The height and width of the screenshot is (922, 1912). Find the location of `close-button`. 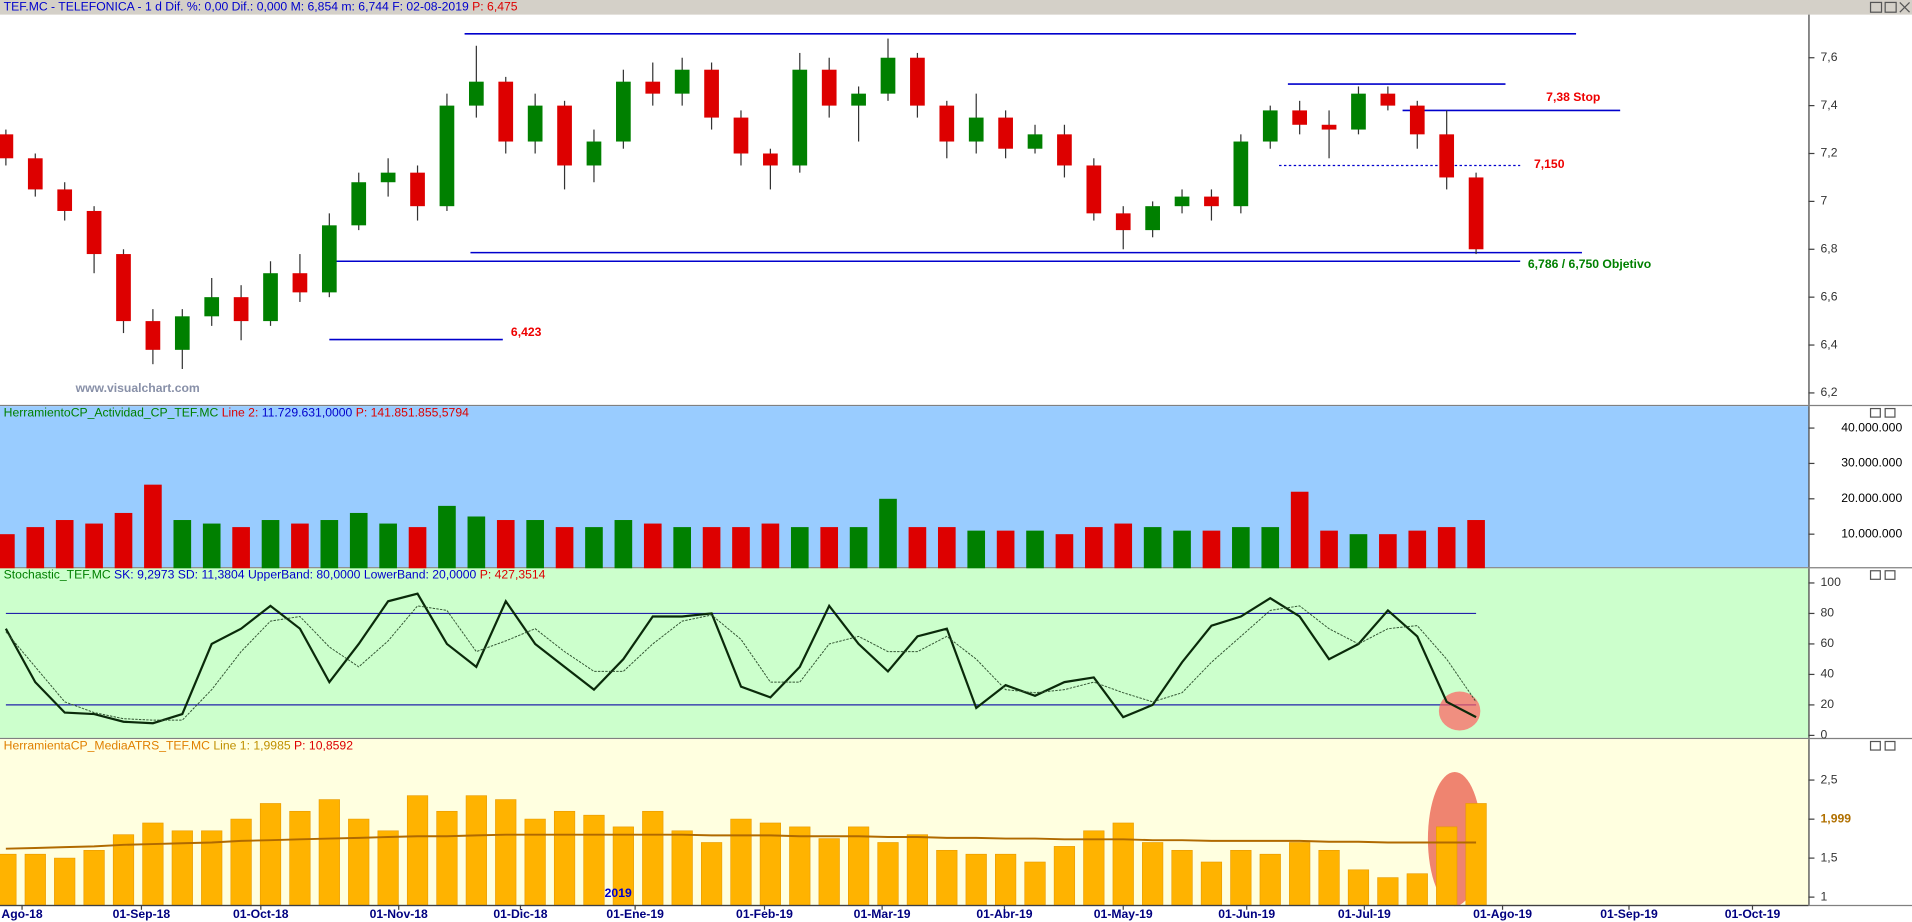

close-button is located at coordinates (1904, 7).